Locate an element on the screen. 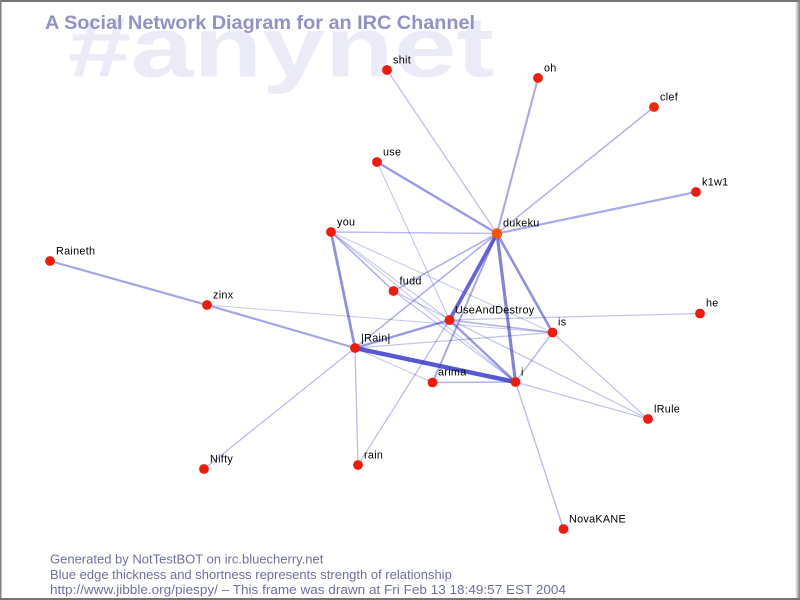 This screenshot has width=800, height=600. svg-text: i is located at coordinates (522, 373).